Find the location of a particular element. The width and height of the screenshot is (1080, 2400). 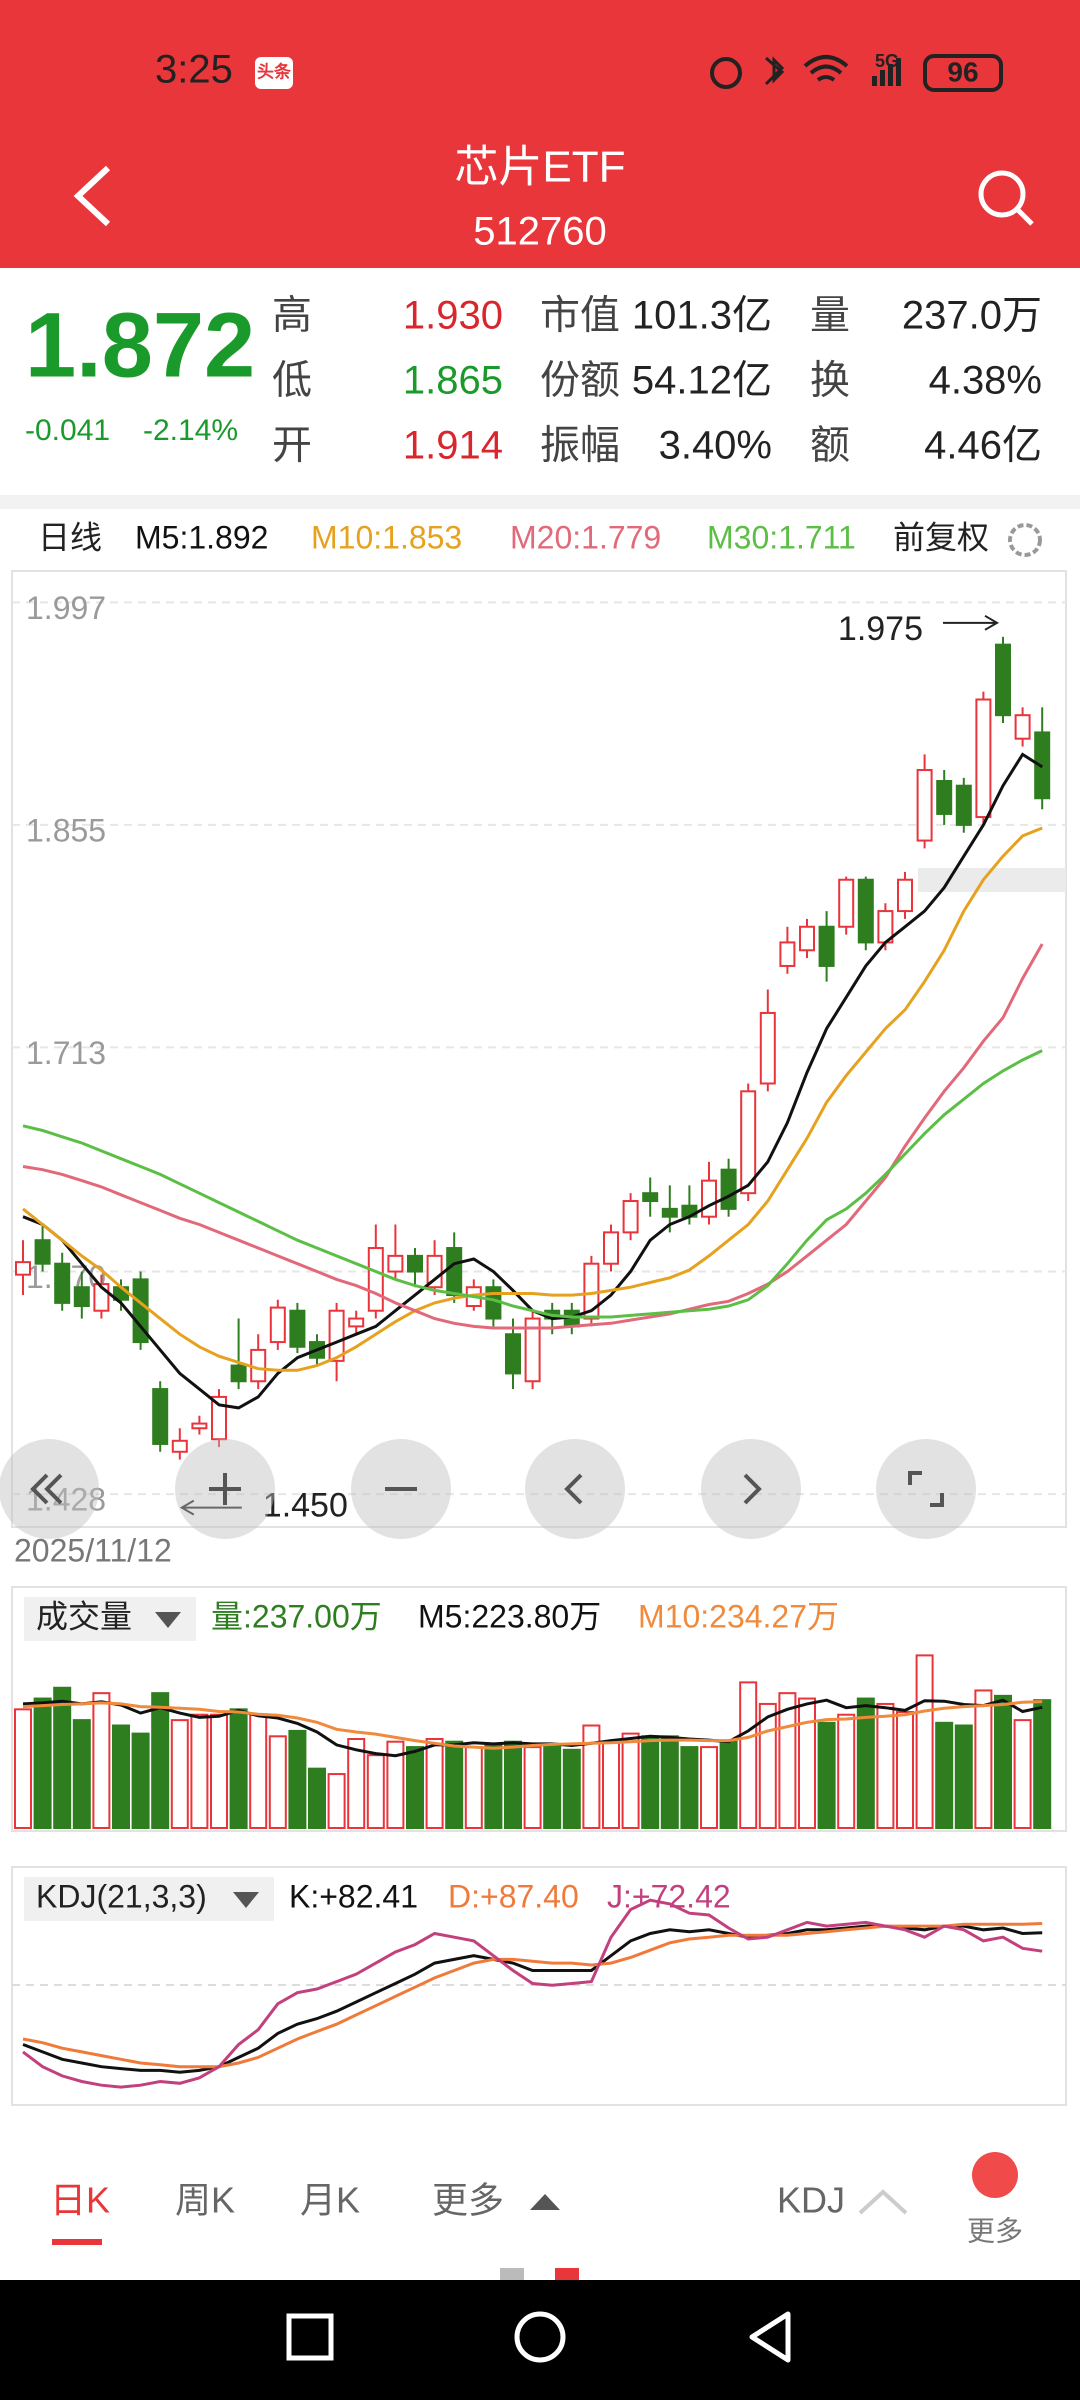

search-handle is located at coordinates (1024, 216).